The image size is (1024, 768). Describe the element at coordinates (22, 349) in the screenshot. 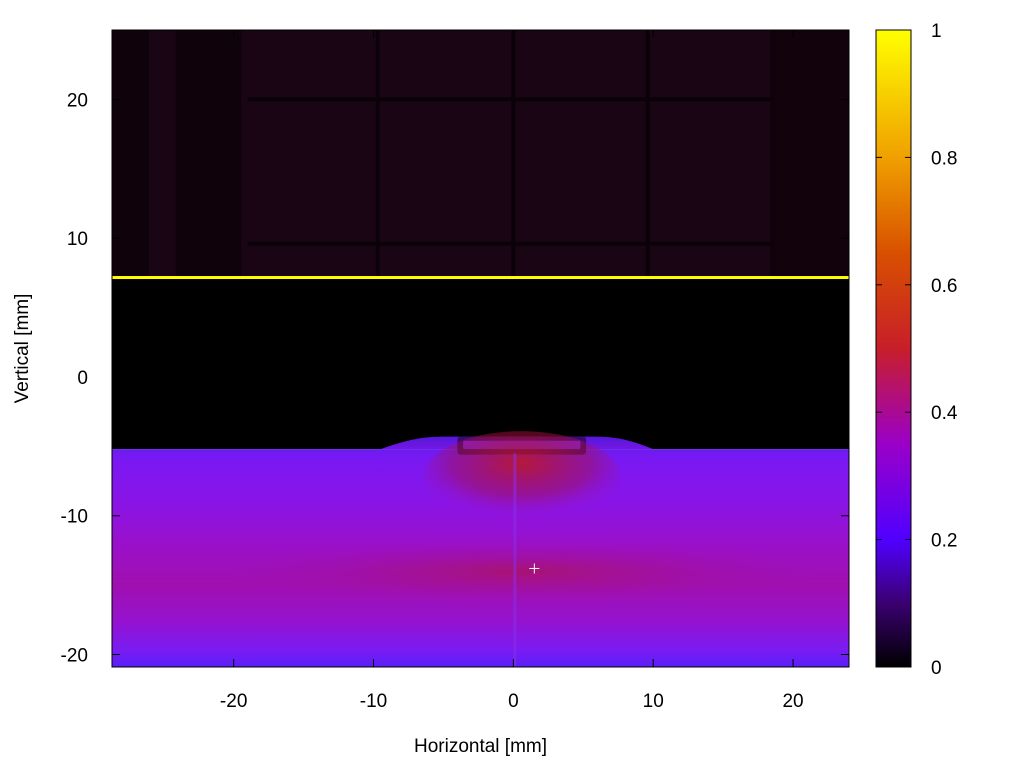

I see `y-axis-label: Vertical [mm]` at that location.